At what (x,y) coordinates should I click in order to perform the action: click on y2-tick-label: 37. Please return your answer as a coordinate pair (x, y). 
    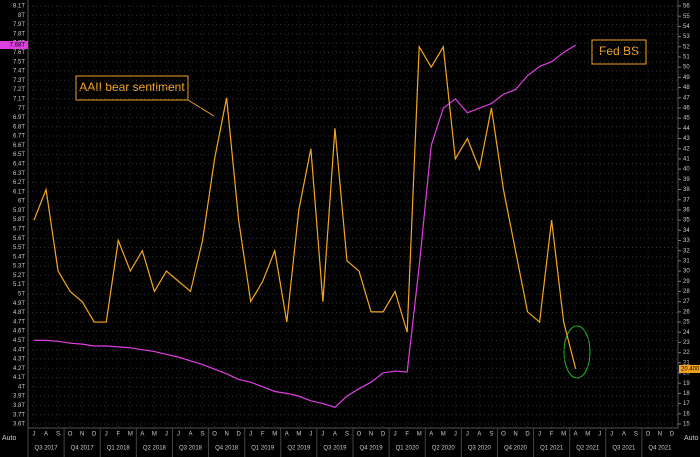
    Looking at the image, I should click on (686, 200).